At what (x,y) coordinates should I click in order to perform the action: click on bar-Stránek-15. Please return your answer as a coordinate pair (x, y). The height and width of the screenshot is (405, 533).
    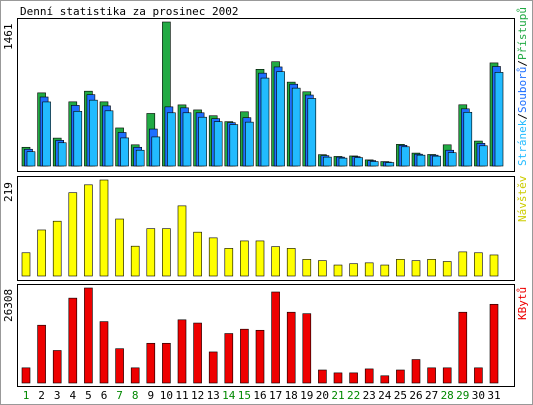
    Looking at the image, I should click on (249, 144).